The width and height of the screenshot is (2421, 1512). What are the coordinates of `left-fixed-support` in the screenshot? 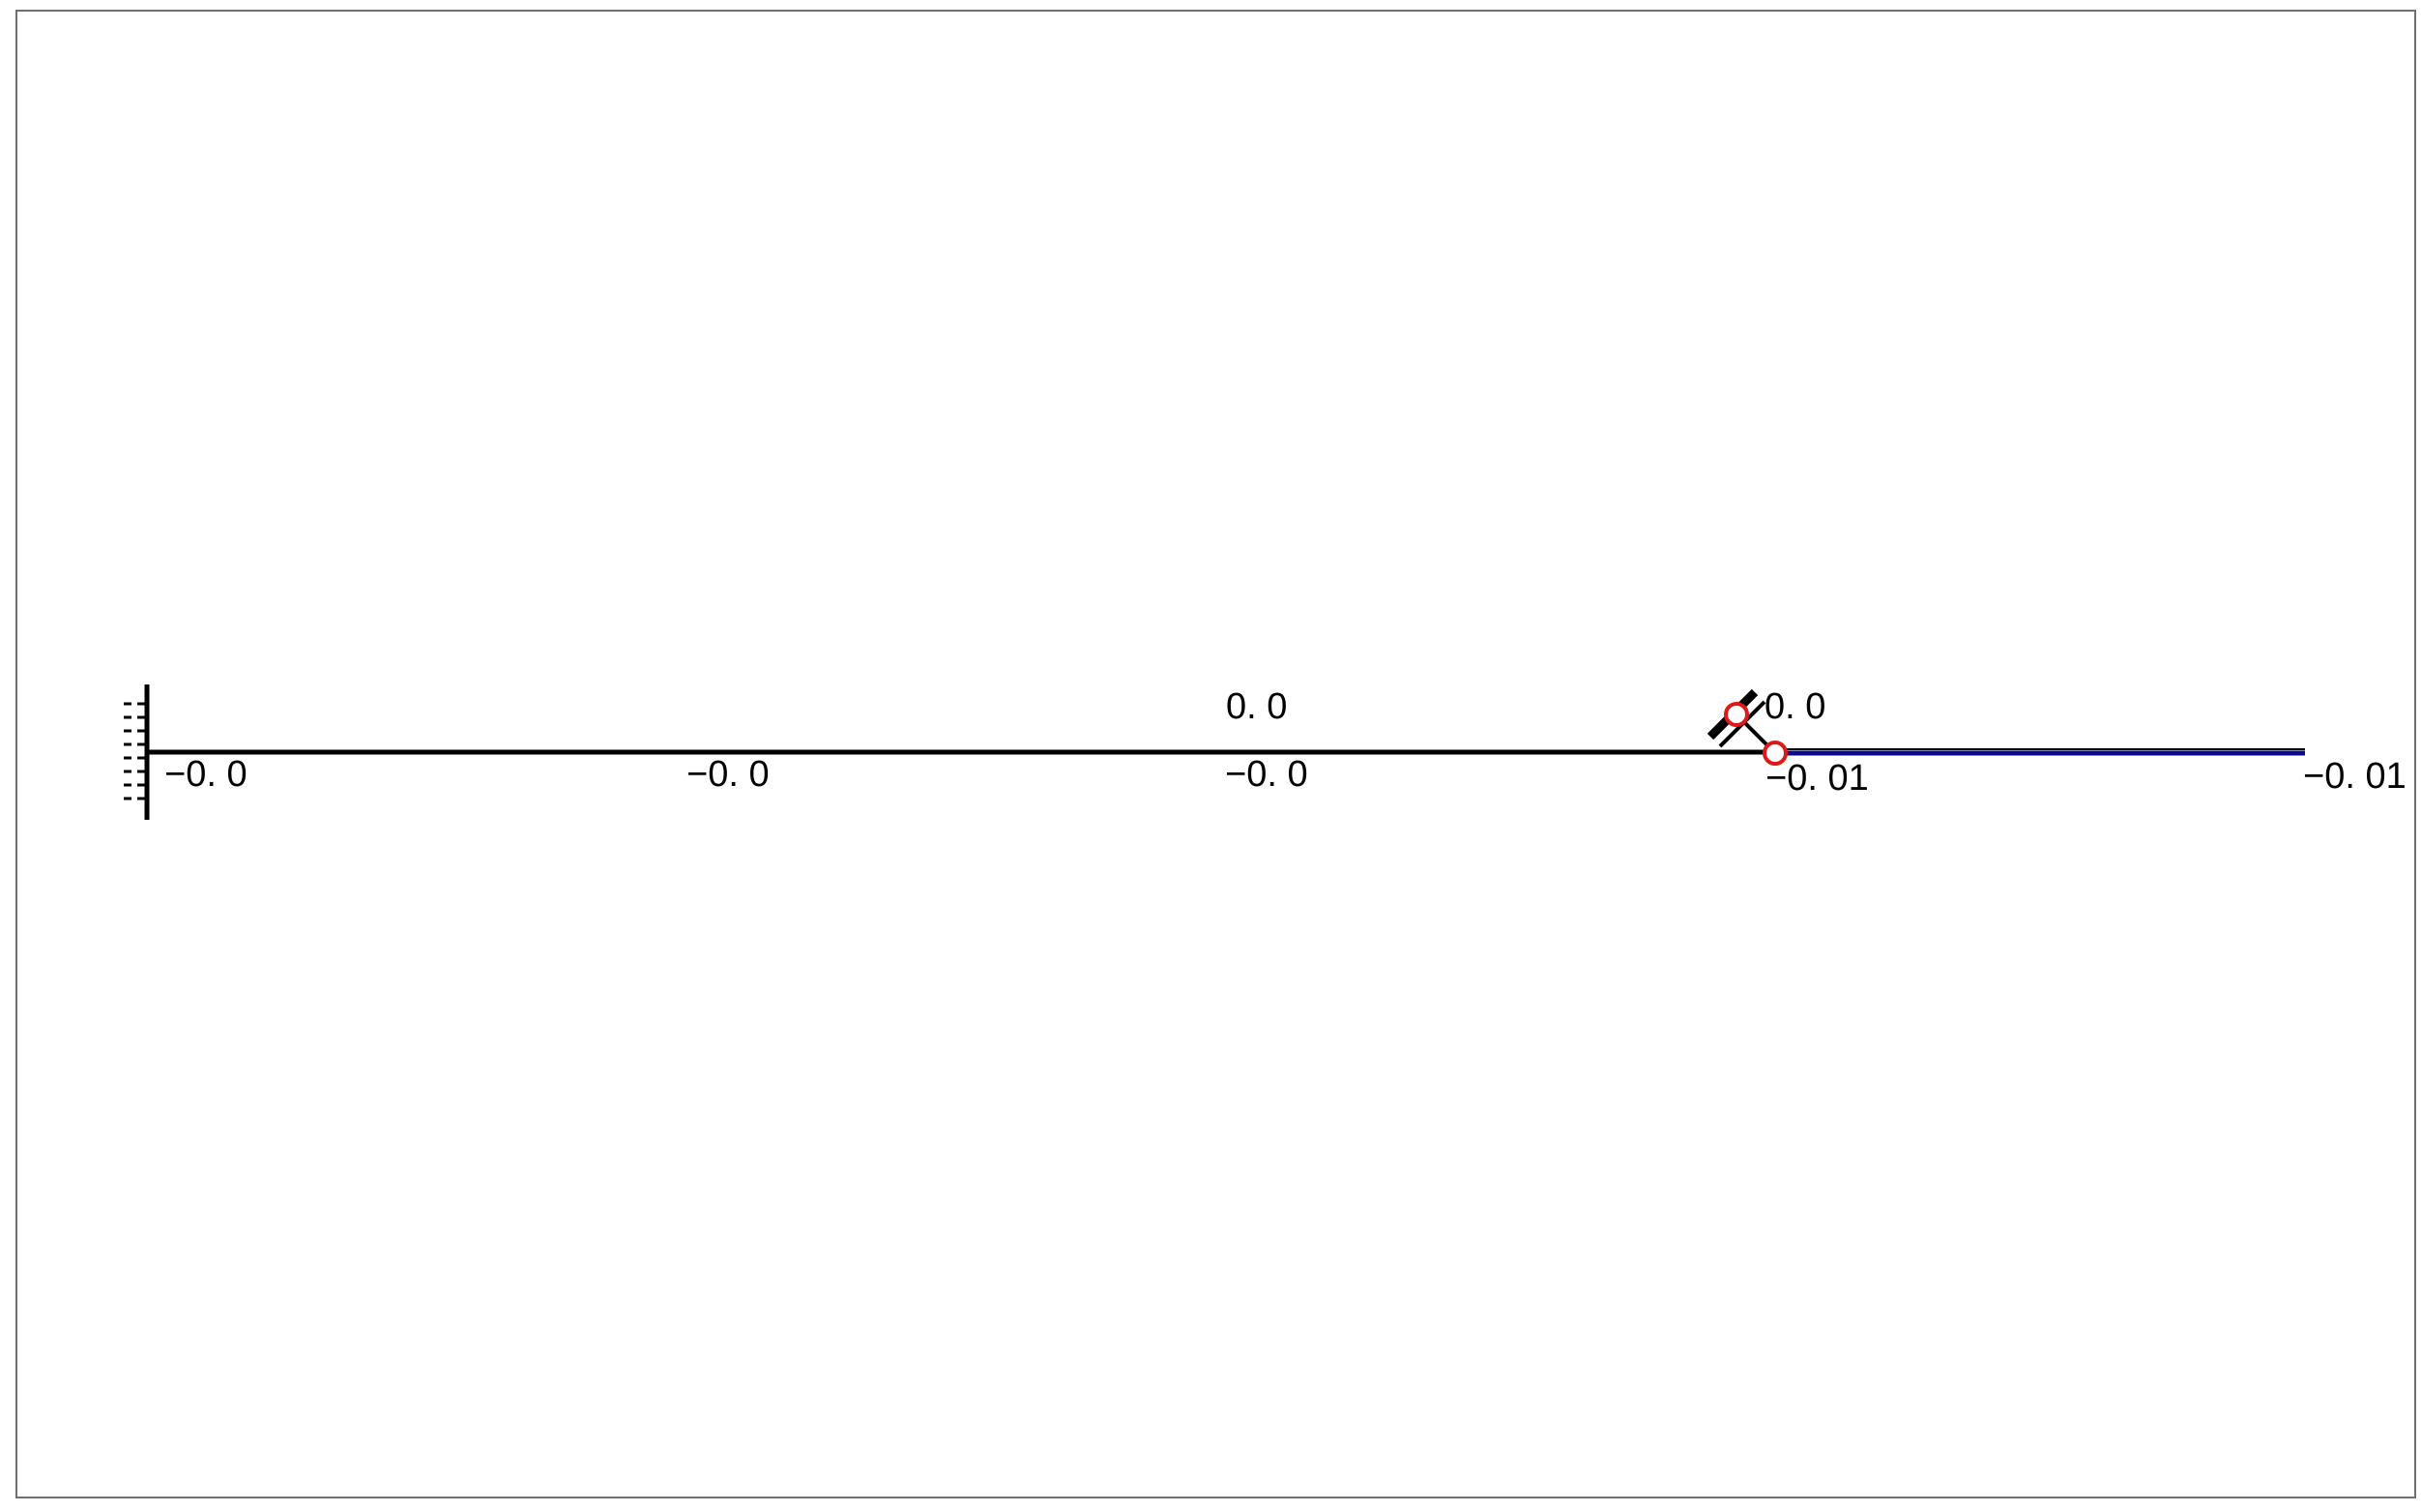 It's located at (137, 752).